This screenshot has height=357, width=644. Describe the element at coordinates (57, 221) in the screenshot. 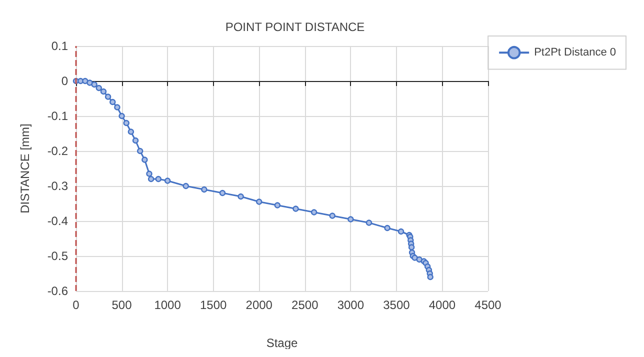

I see `y-tick-label: -0.4` at that location.